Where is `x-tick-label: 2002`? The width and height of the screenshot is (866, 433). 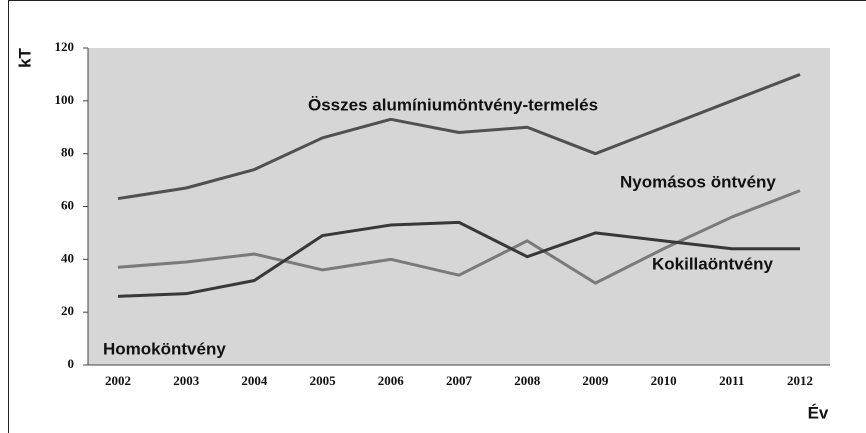
x-tick-label: 2002 is located at coordinates (118, 380).